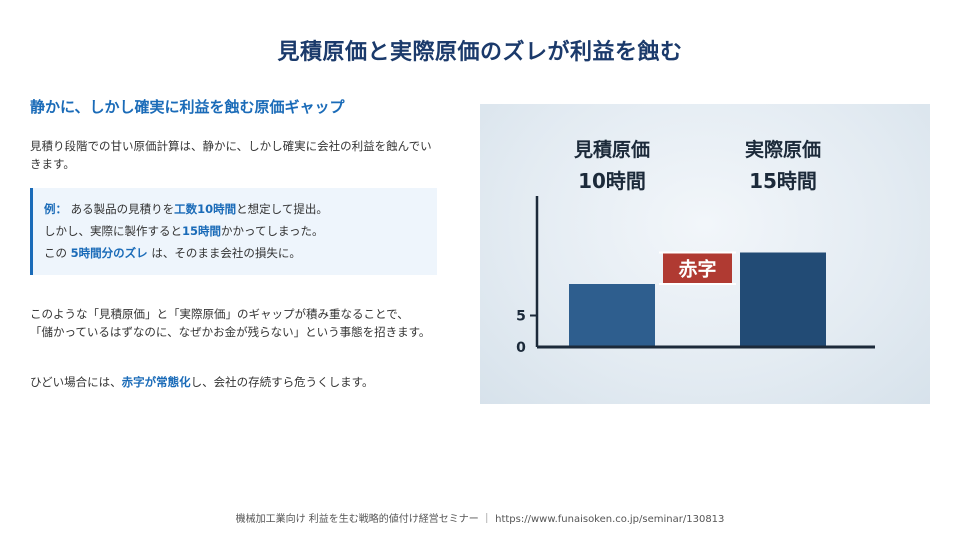  I want to click on y-tick-label: 0, so click(521, 348).